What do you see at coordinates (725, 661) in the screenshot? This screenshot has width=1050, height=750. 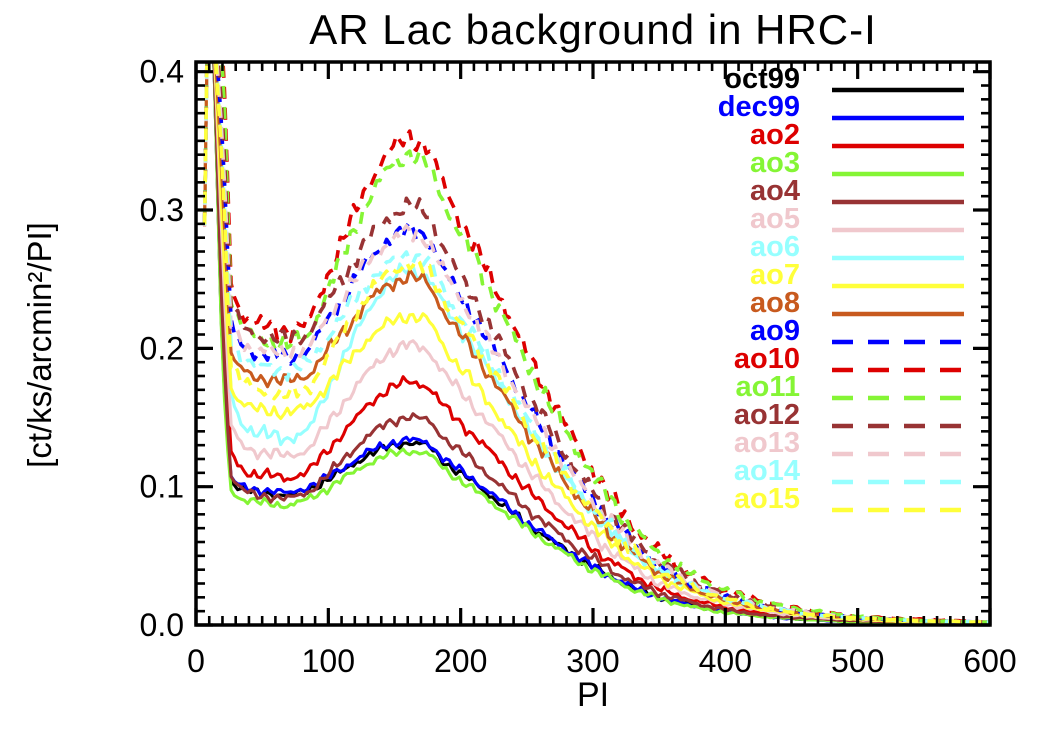 I see `x-tick-label-400: 400` at bounding box center [725, 661].